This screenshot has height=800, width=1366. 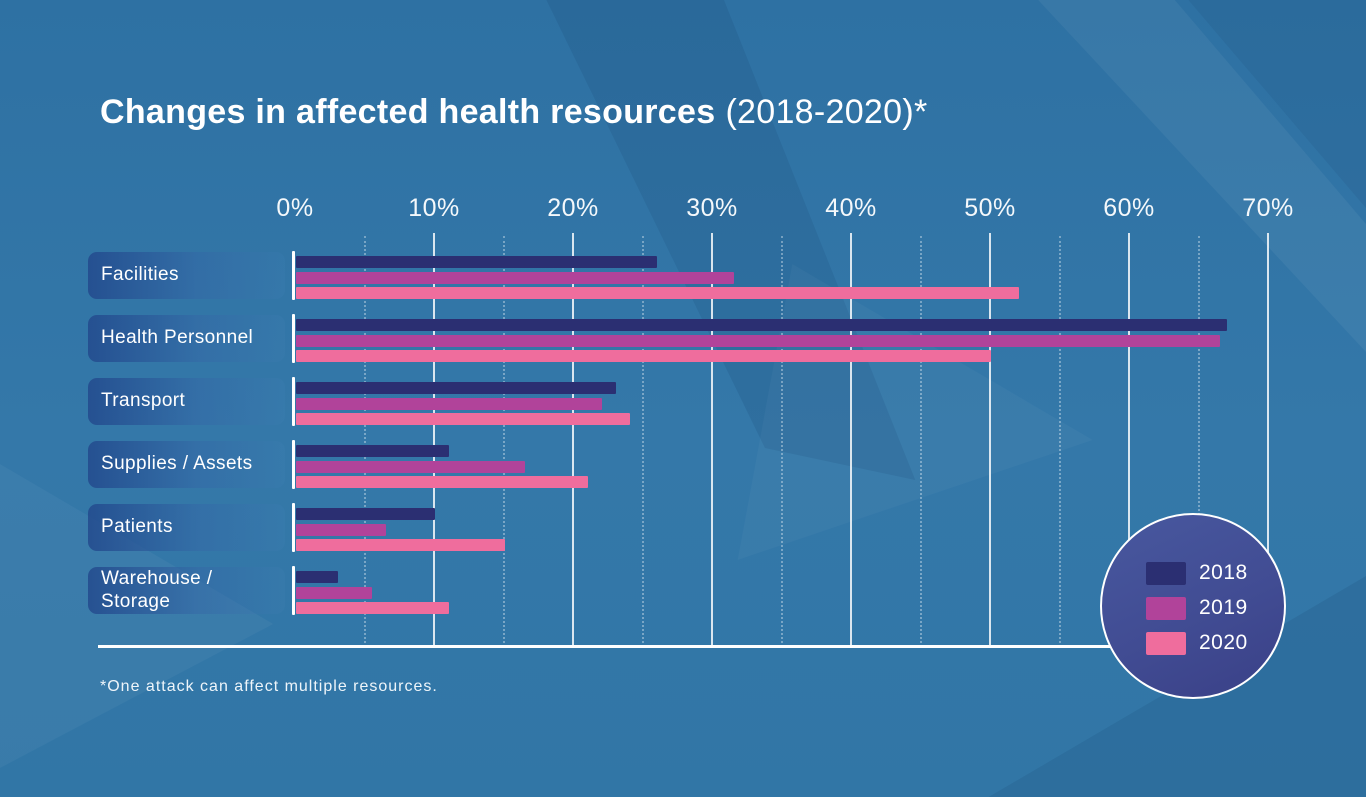 What do you see at coordinates (411, 466) in the screenshot?
I see `bar-supplies-assets-2019` at bounding box center [411, 466].